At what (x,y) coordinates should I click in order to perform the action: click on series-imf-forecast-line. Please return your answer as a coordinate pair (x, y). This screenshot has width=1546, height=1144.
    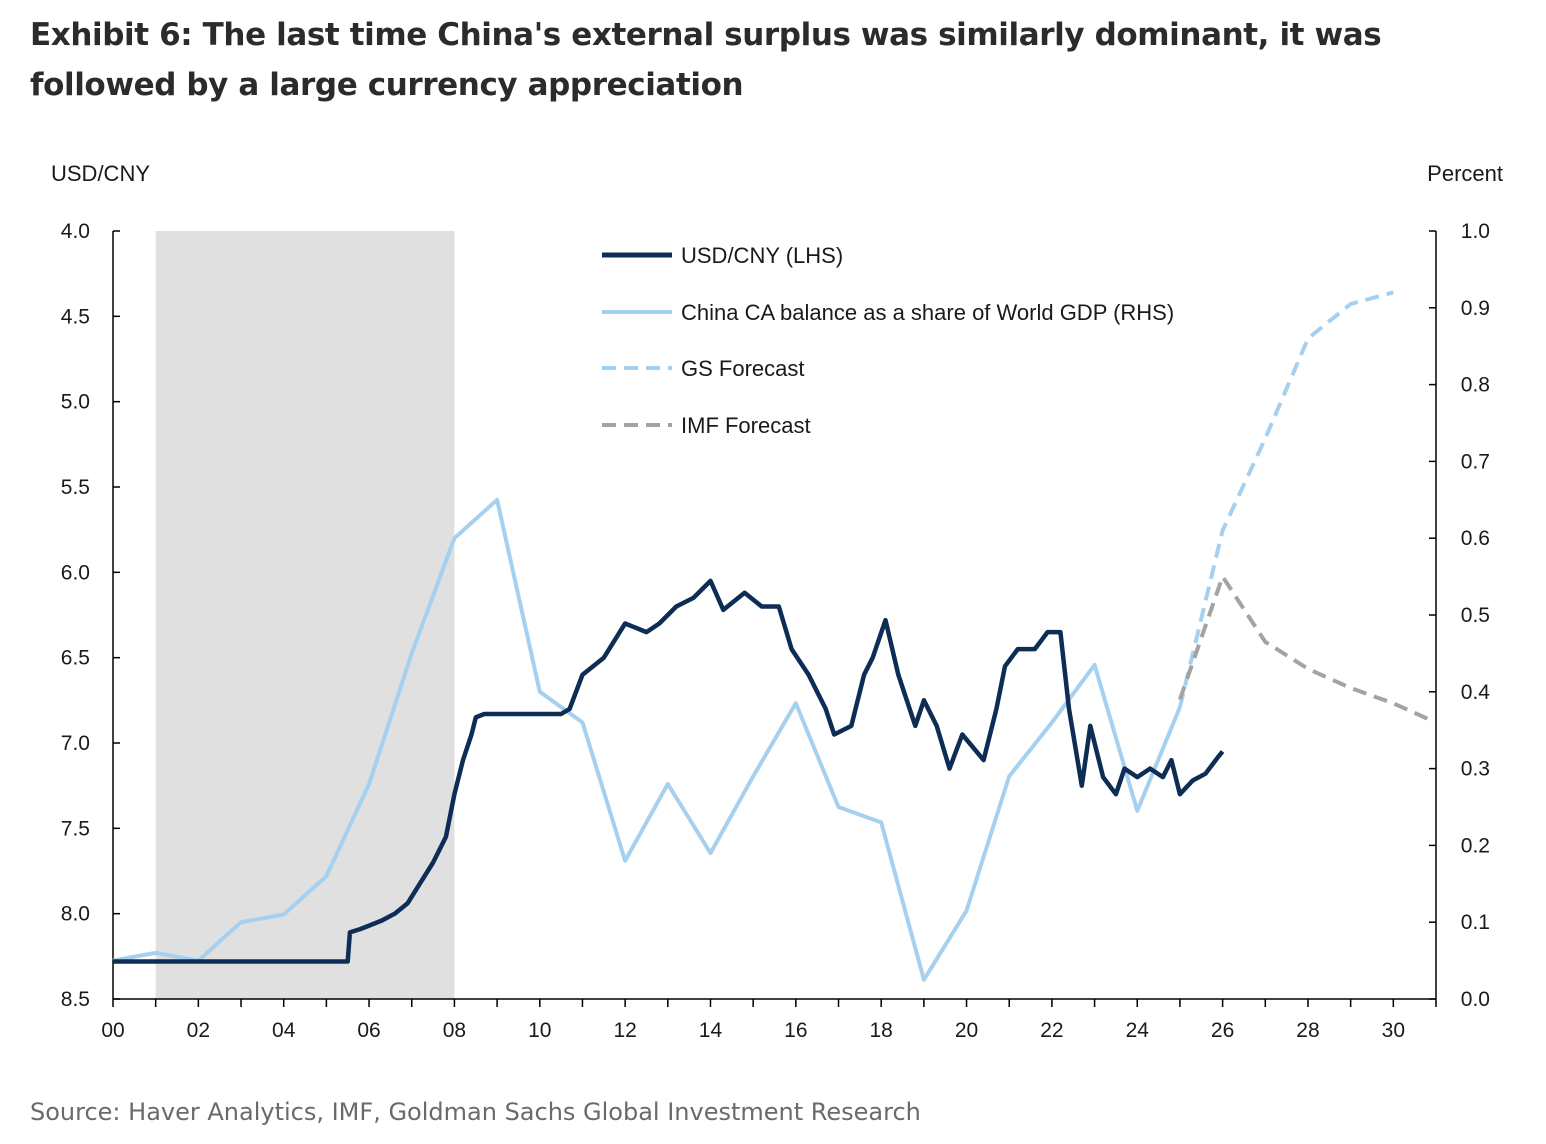
    Looking at the image, I should click on (1303, 647).